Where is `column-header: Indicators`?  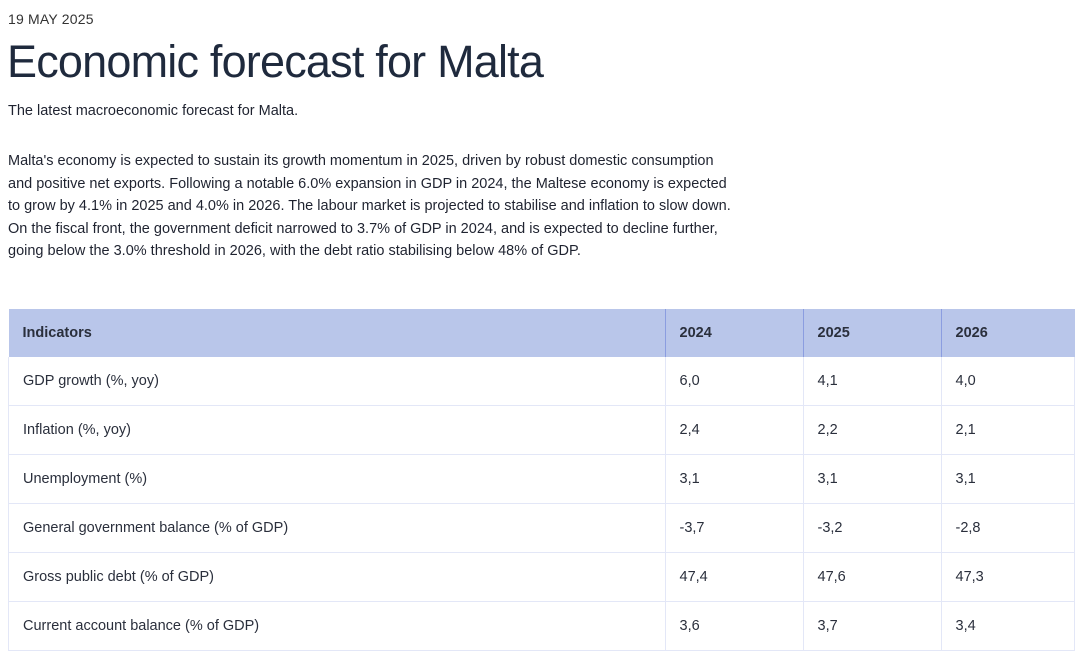
column-header: Indicators is located at coordinates (336, 333).